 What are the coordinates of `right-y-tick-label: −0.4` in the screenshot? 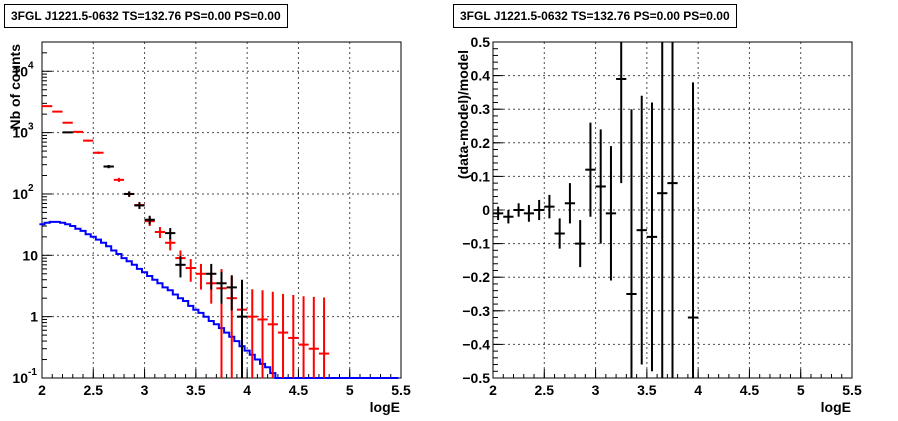 It's located at (476, 344).